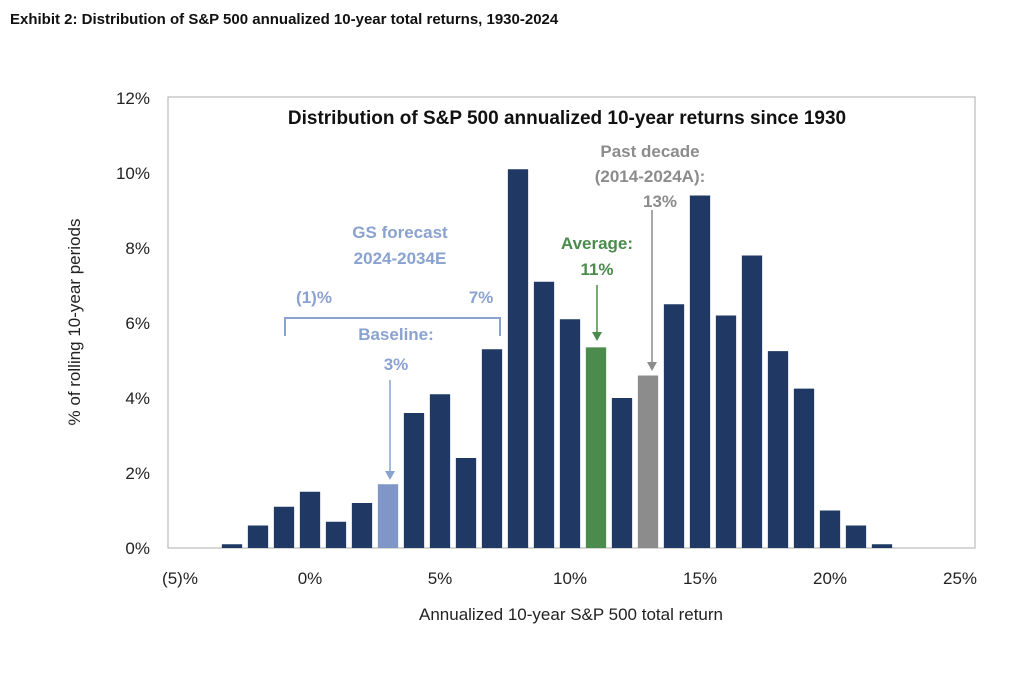  I want to click on baseline-label-2: 3%, so click(396, 364).